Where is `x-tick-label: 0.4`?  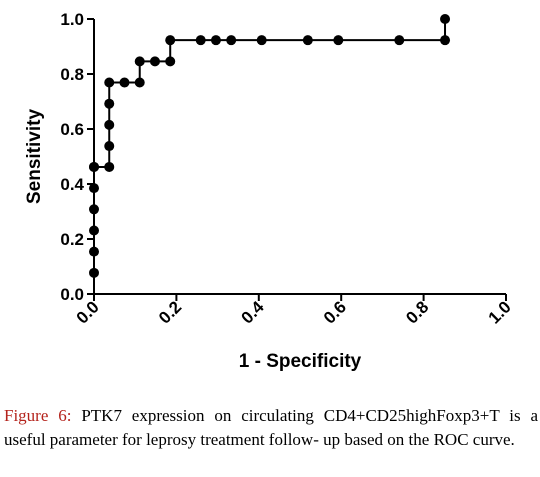
x-tick-label: 0.4 is located at coordinates (252, 312).